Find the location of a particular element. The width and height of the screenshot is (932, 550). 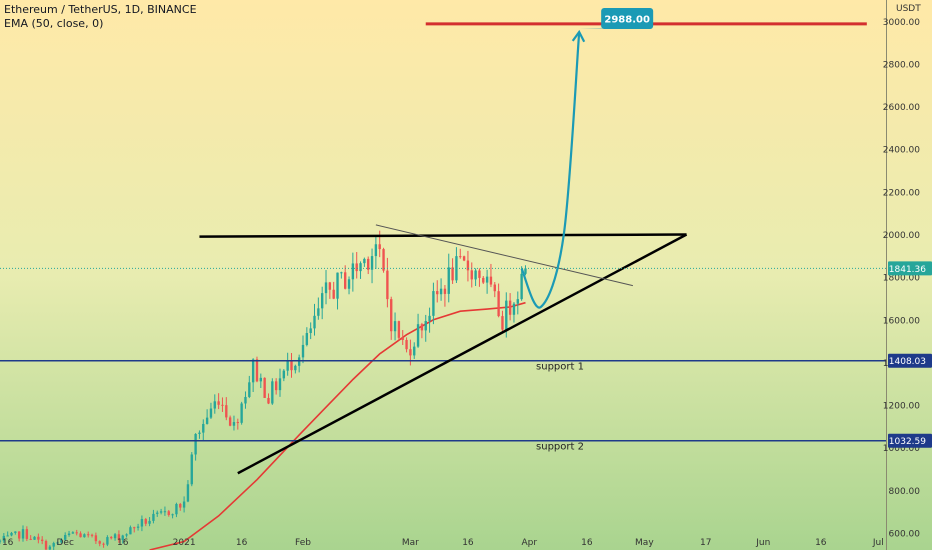

support-2-price-label-text: 1032.59 is located at coordinates (907, 442).